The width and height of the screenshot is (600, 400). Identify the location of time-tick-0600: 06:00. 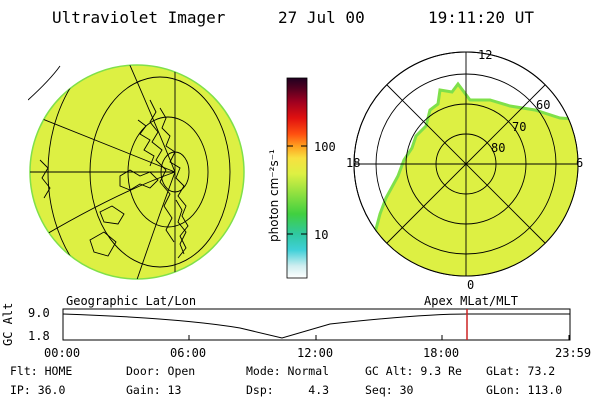
(188, 353).